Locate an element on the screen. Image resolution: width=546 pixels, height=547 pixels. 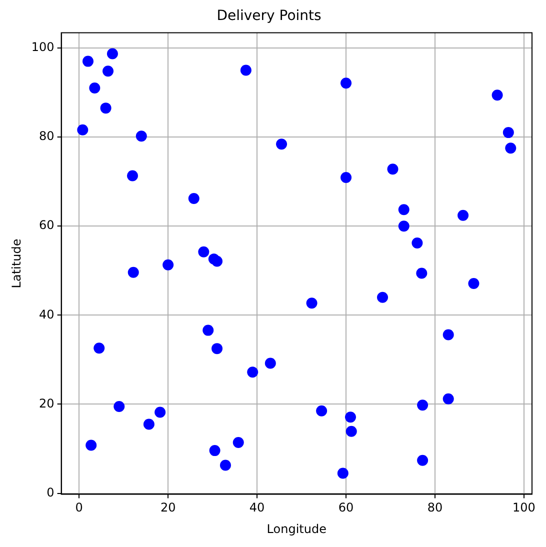
y-tick-label: 40 is located at coordinates (46, 314).